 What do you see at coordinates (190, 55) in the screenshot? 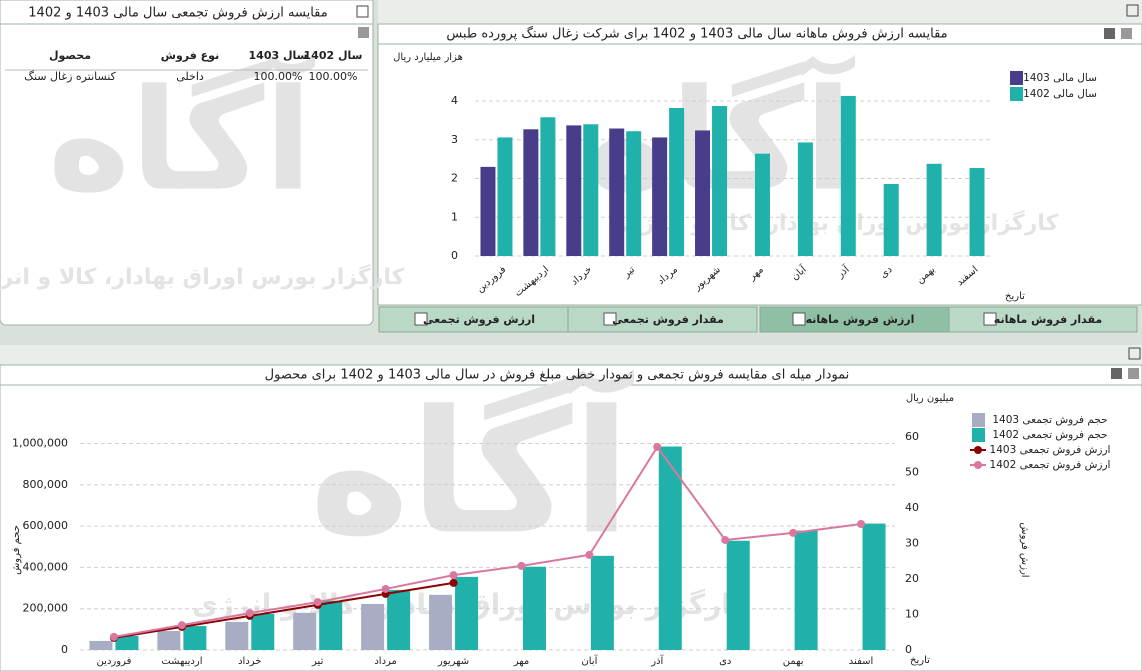
I see `table-header: نوع فروش` at bounding box center [190, 55].